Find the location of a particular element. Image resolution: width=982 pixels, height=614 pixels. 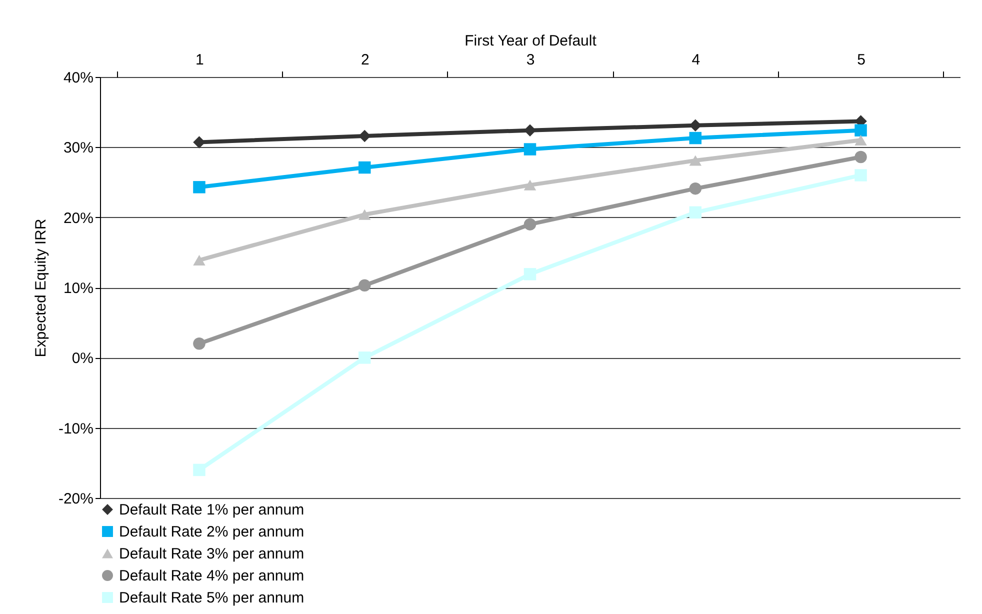

y-tick-label: -20% is located at coordinates (76, 499).